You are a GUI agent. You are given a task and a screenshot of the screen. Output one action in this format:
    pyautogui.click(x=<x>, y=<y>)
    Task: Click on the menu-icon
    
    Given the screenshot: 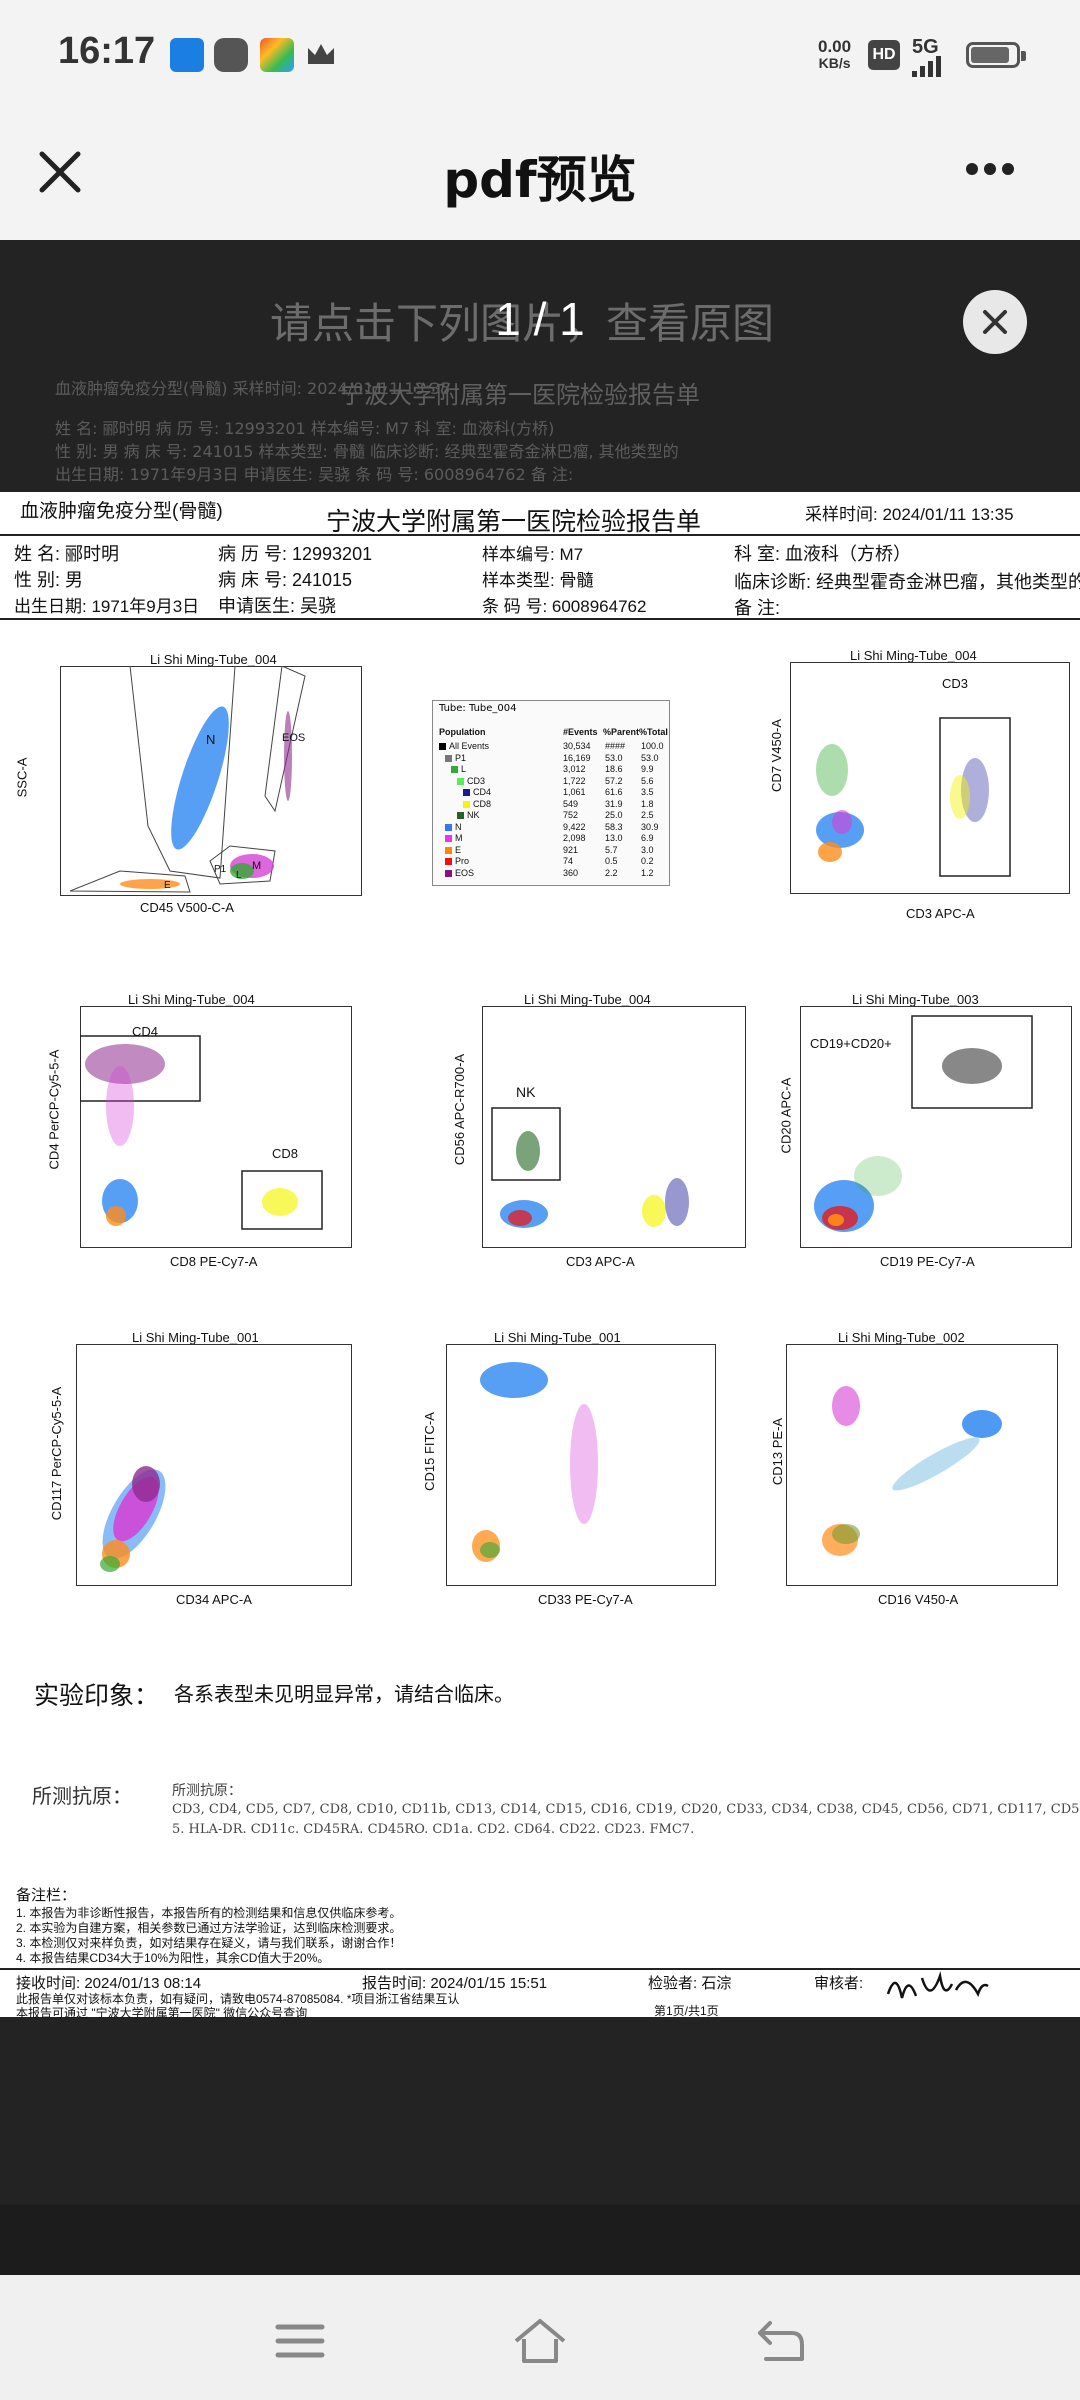 What is the action you would take?
    pyautogui.click(x=300, y=2341)
    